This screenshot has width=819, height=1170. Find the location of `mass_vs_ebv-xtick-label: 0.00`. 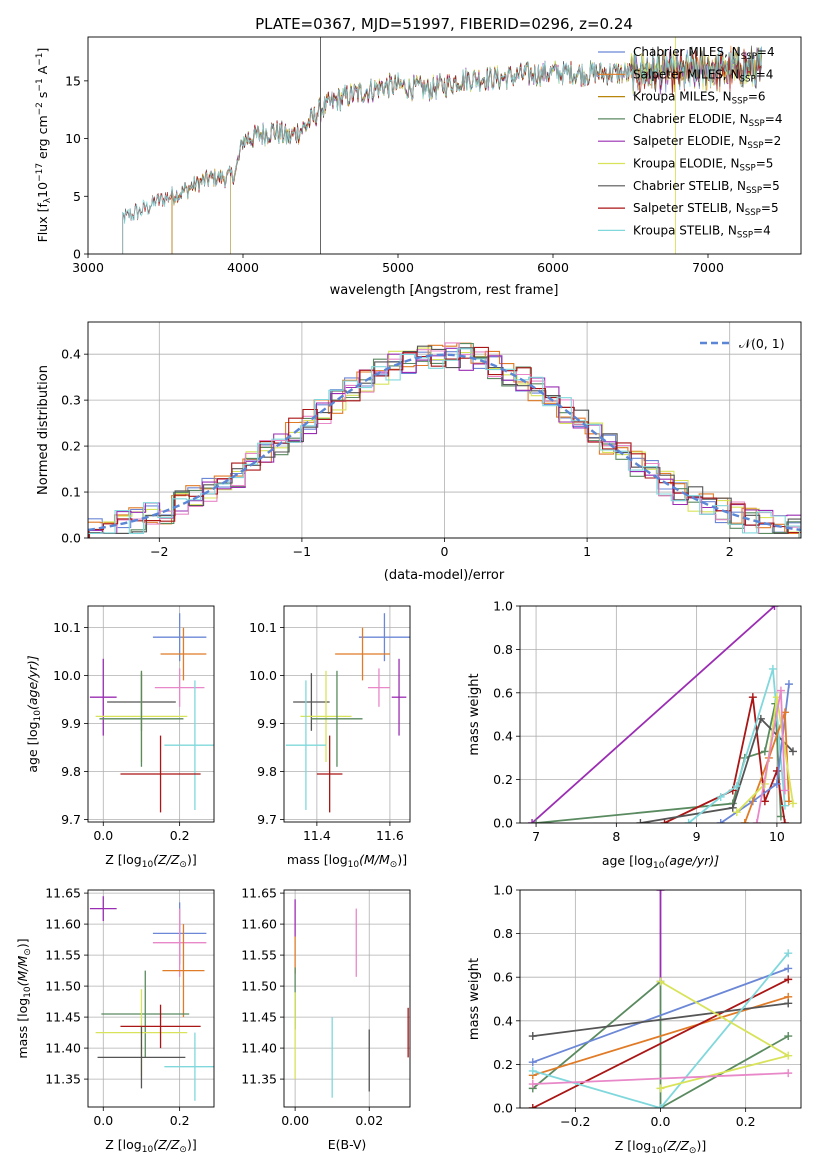

mass_vs_ebv-xtick-label: 0.00 is located at coordinates (295, 1120).